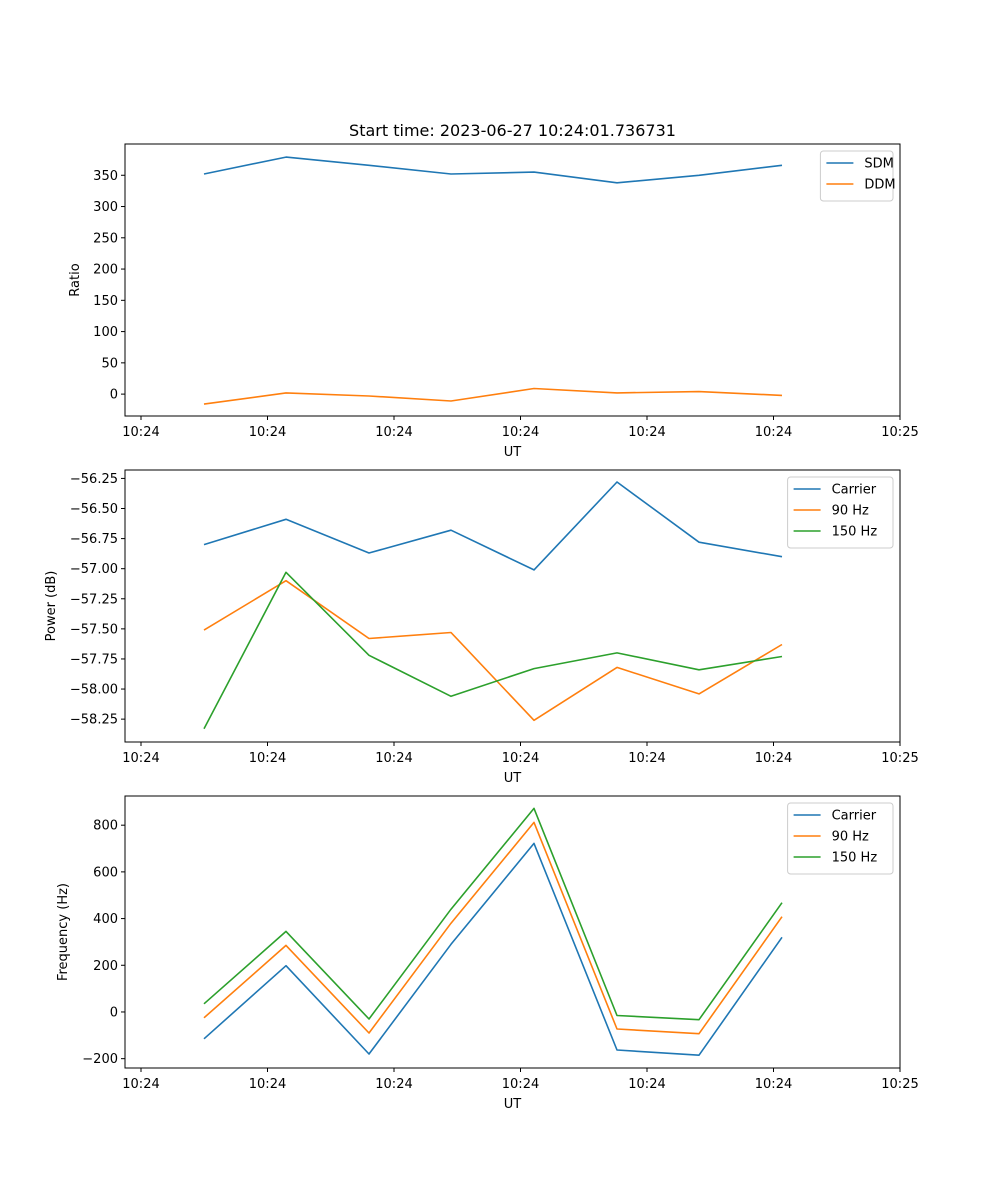  I want to click on y-tick-label: 250, so click(105, 238).